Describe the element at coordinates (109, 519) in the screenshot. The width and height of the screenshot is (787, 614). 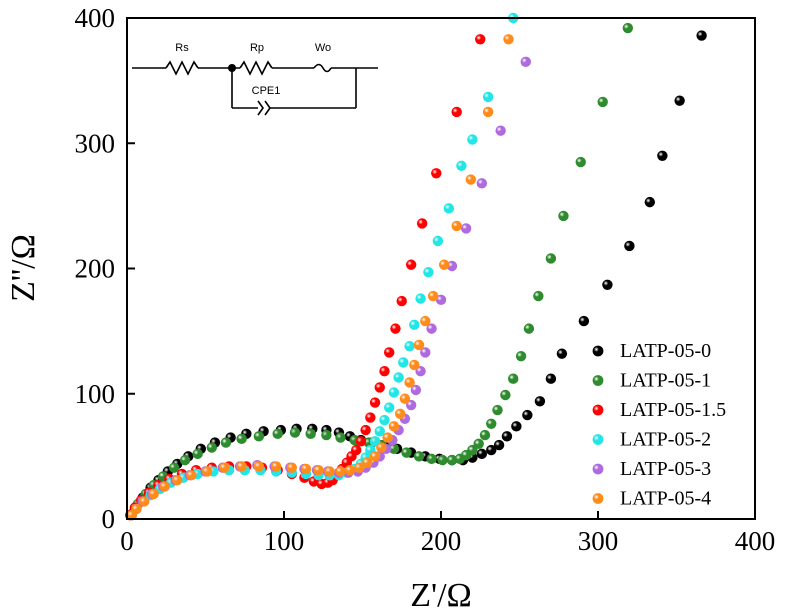
I see `y-tick-label: 0` at that location.